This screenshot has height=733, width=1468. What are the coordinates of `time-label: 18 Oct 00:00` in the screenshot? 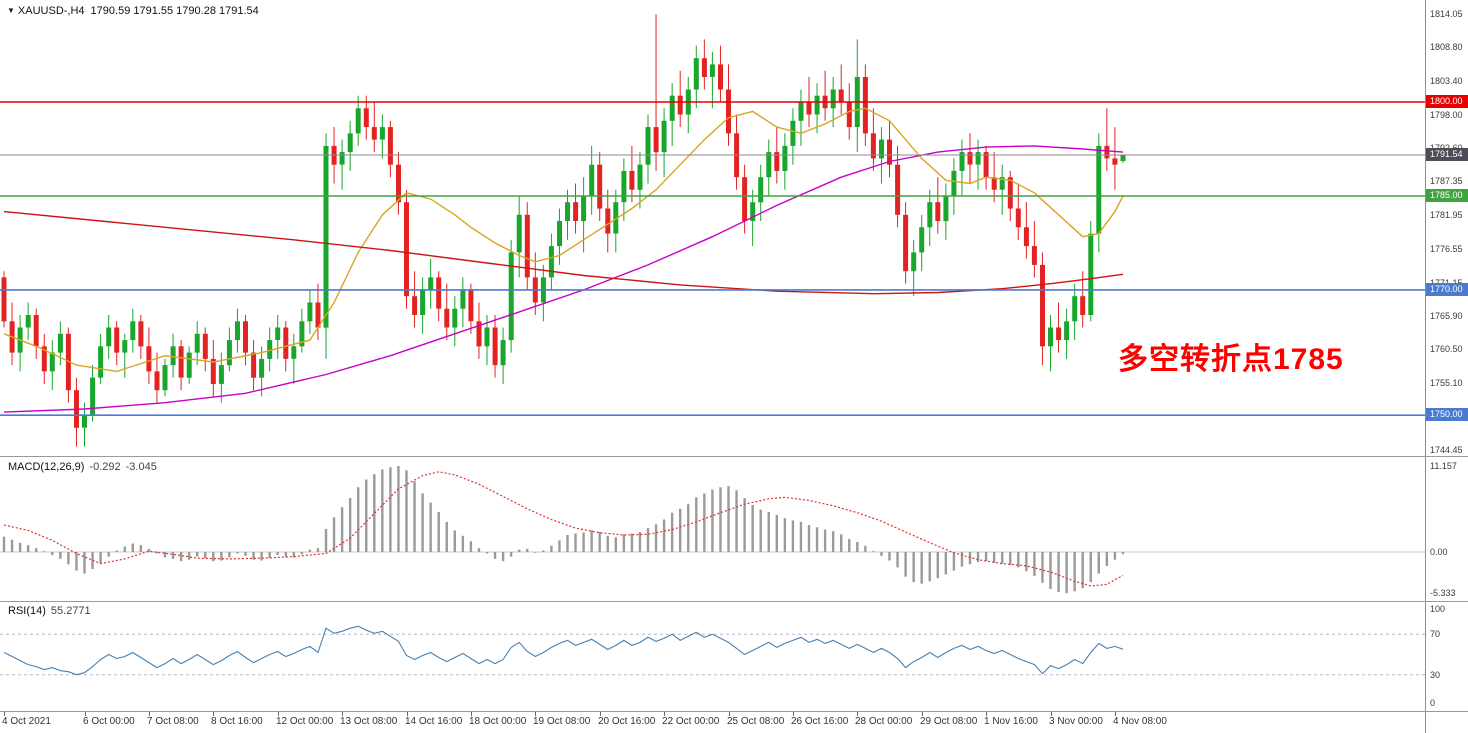 It's located at (498, 721).